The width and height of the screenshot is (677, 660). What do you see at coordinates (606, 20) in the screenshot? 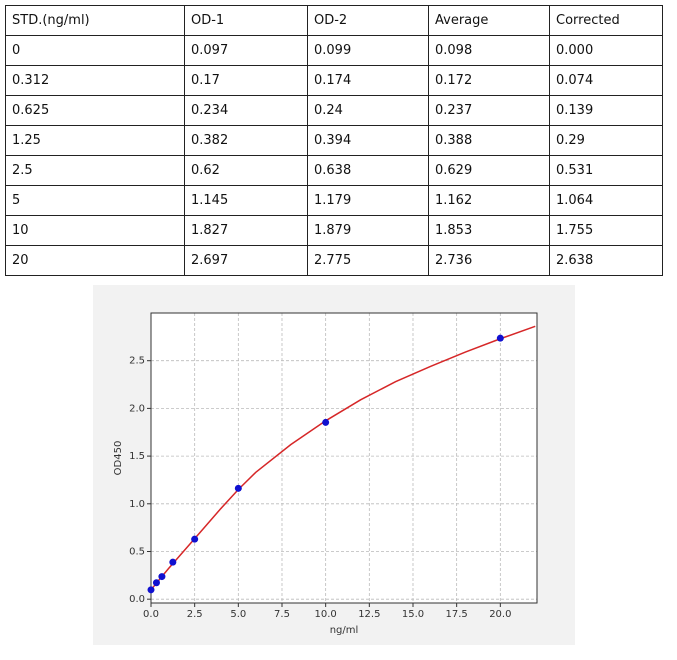
I see `table-cell: Corrected` at bounding box center [606, 20].